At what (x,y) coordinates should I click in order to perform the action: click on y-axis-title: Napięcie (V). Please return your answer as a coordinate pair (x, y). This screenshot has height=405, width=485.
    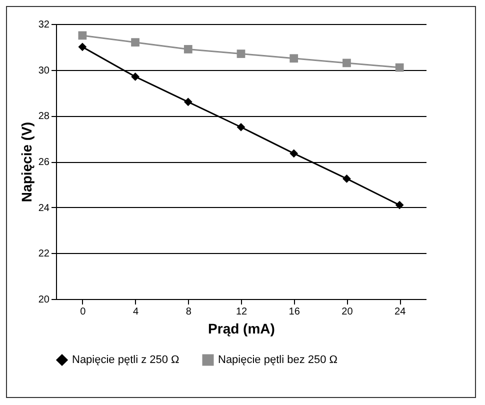
    Looking at the image, I should click on (26, 162).